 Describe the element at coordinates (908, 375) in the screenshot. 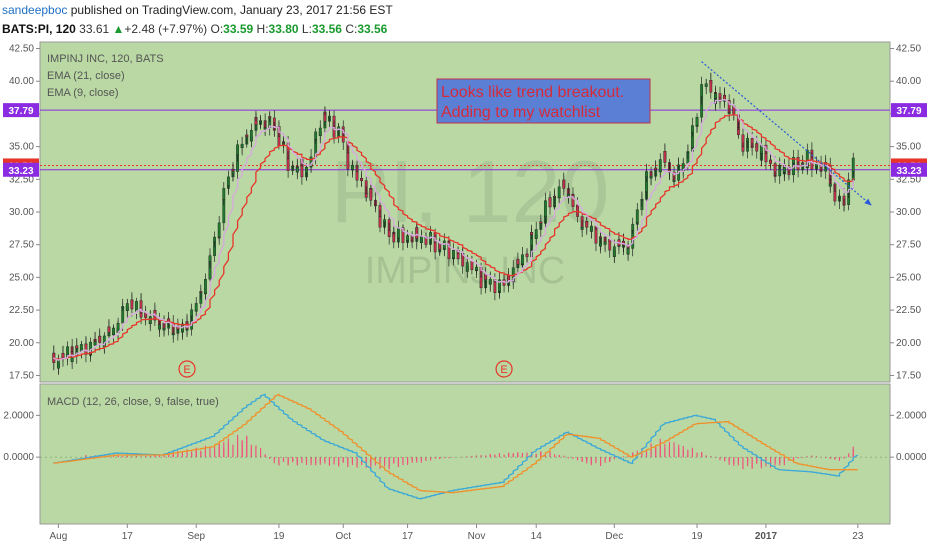

I see `price-tick-label-right: 17.50` at that location.